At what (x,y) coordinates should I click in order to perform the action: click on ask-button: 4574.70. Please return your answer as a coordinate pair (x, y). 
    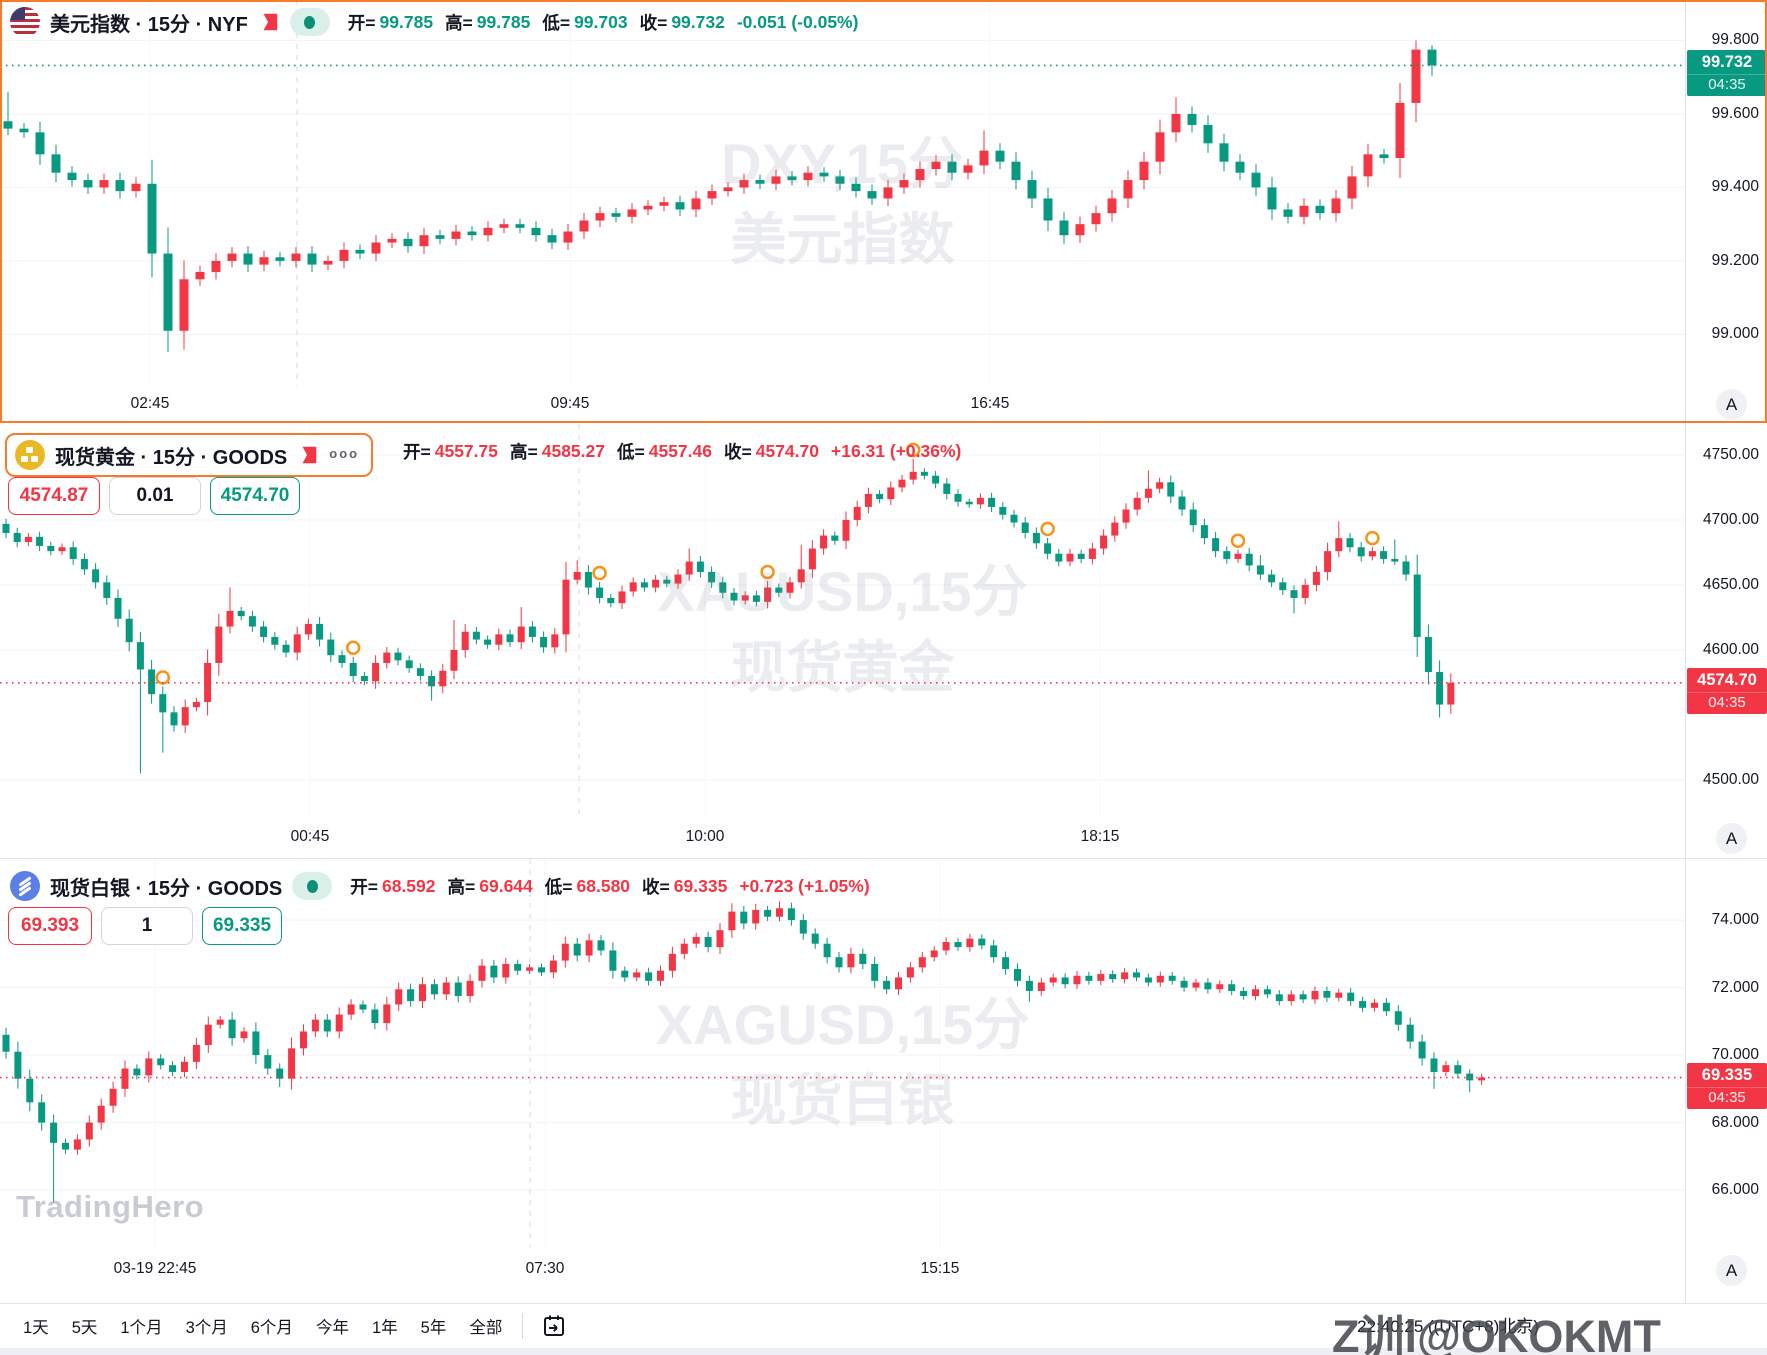
    Looking at the image, I should click on (255, 496).